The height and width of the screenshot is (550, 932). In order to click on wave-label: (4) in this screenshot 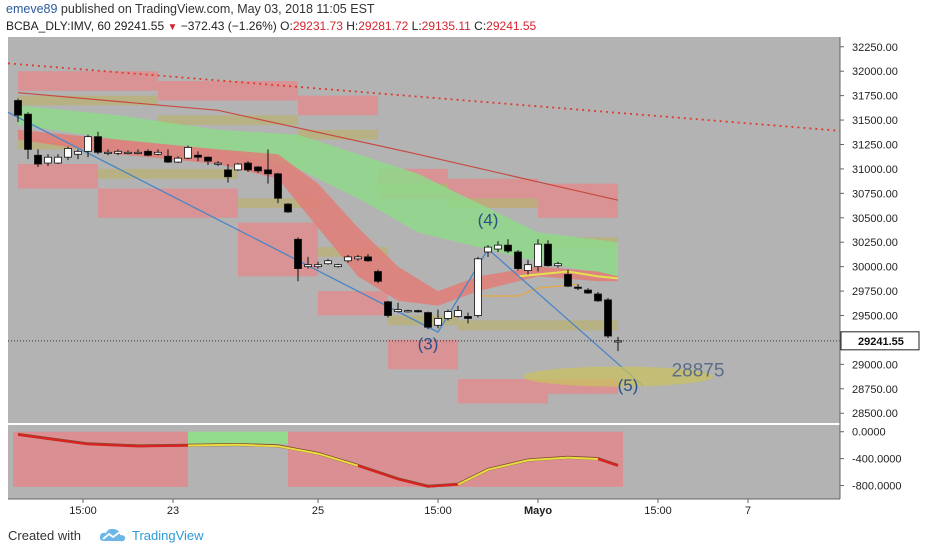, I will do `click(488, 220)`.